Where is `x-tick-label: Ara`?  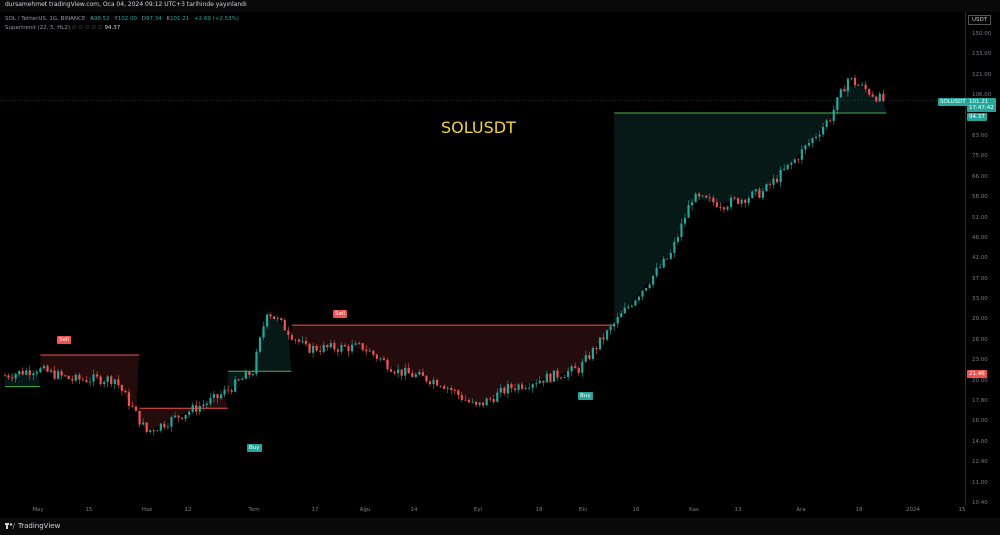
x-tick-label: Ara is located at coordinates (801, 510).